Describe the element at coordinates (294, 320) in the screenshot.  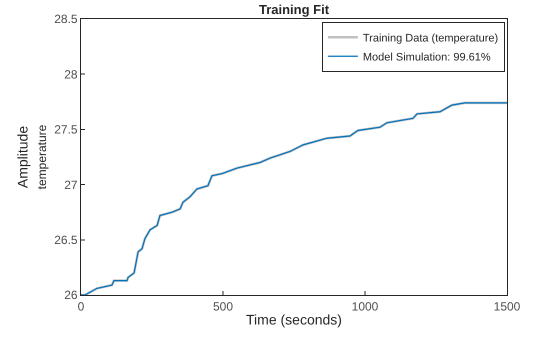
I see `x-axis-title: Time (seconds)` at that location.